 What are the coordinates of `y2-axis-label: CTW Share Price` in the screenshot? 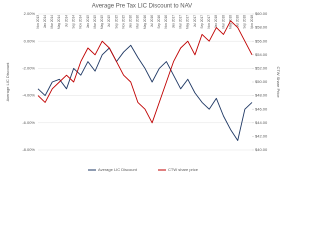 It's located at (278, 82).